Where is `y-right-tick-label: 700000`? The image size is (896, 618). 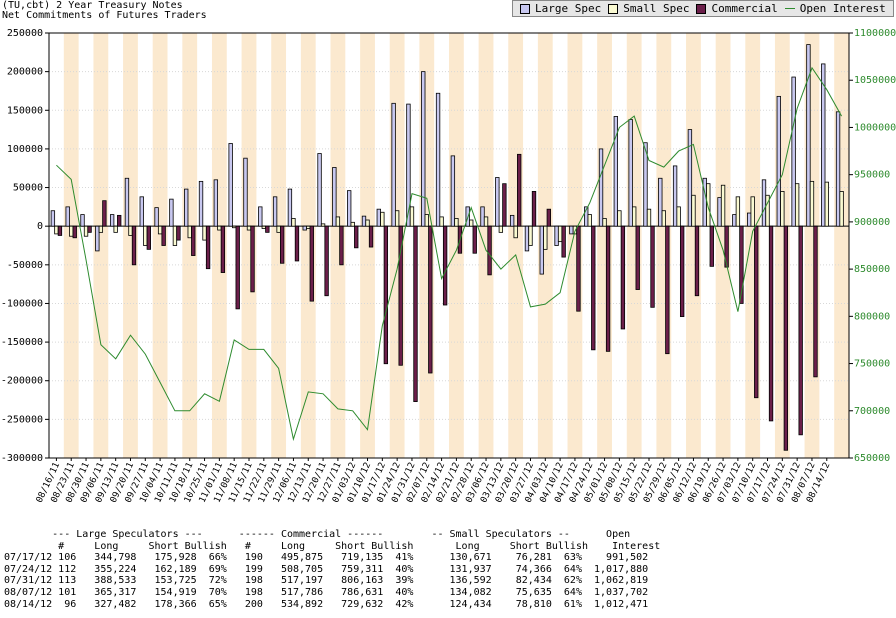 y-right-tick-label: 700000 is located at coordinates (872, 411).